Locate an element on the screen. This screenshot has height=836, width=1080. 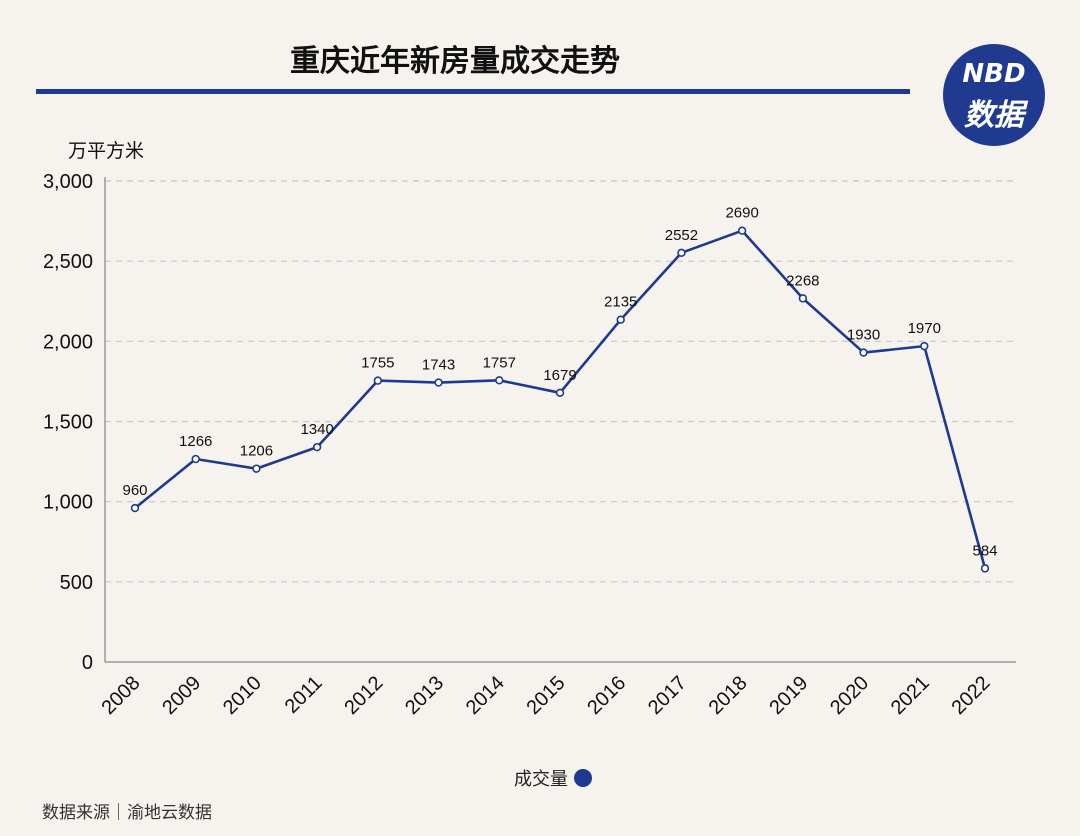
data-label: 1206 is located at coordinates (256, 451).